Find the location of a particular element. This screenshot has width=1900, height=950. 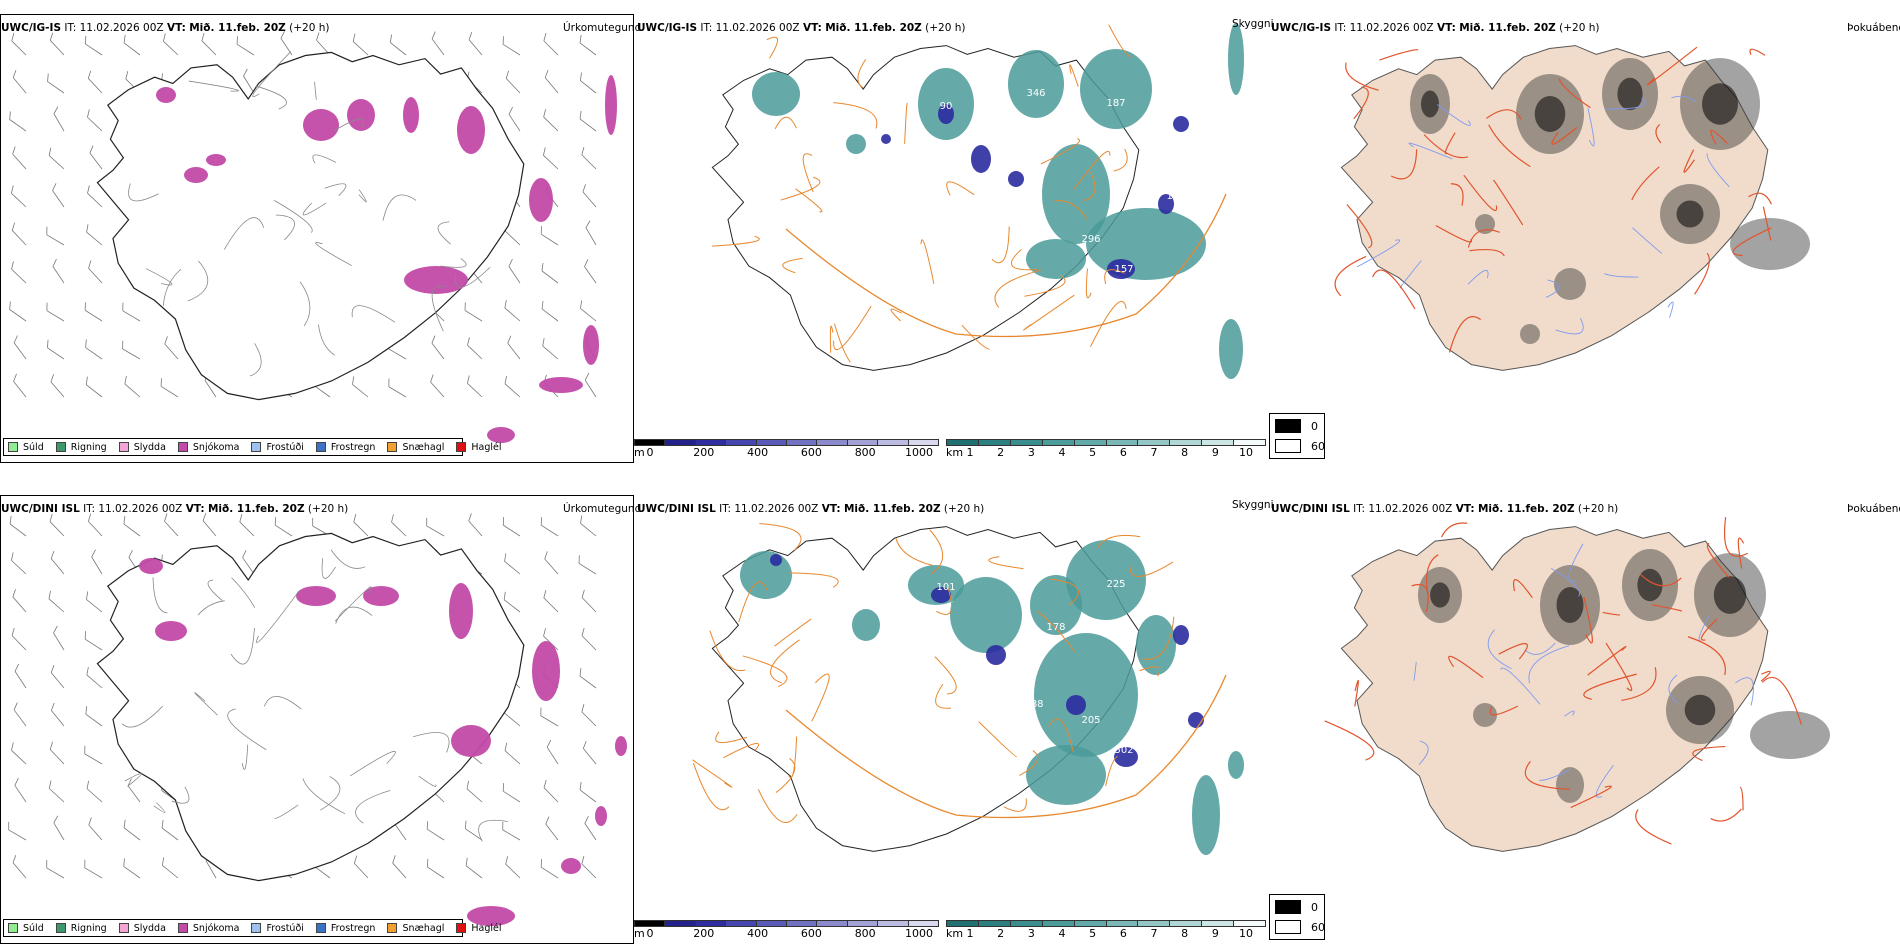

colorbar-unit: km is located at coordinates (955, 933).